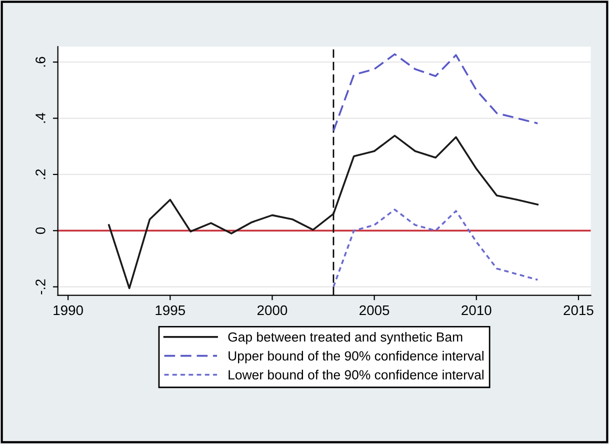 This screenshot has width=609, height=444. What do you see at coordinates (41, 174) in the screenshot?
I see `y-tick-label: .2` at bounding box center [41, 174].